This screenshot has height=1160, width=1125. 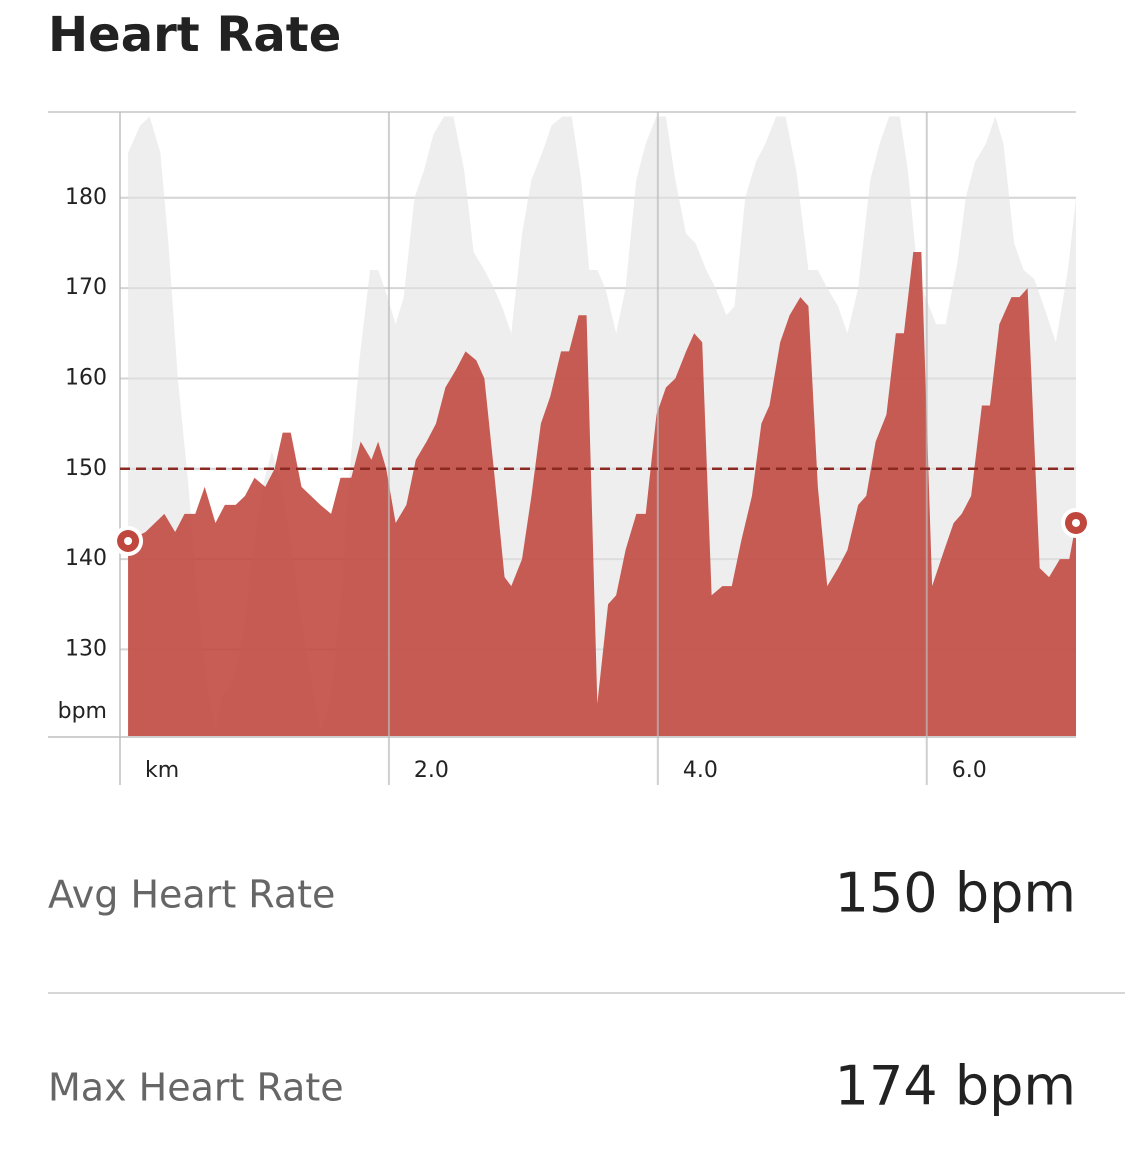 What do you see at coordinates (191, 895) in the screenshot?
I see `stat-label: Avg Heart Rate` at bounding box center [191, 895].